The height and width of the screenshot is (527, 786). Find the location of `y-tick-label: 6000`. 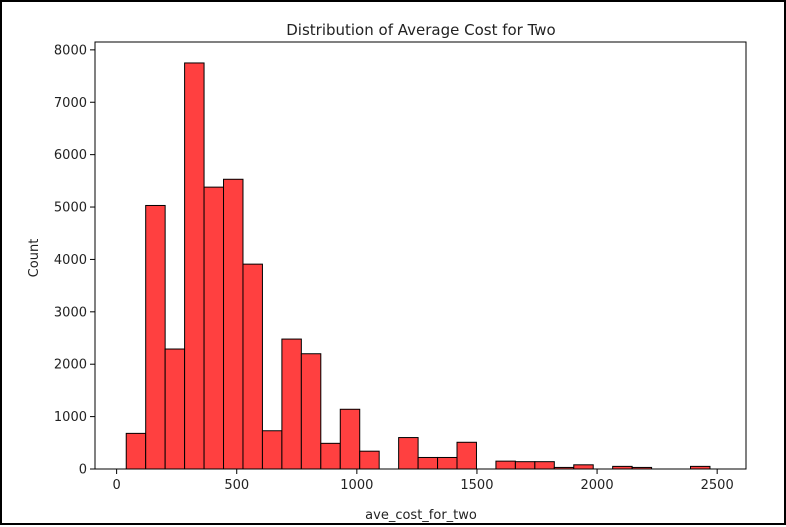

y-tick-label: 6000 is located at coordinates (70, 155).